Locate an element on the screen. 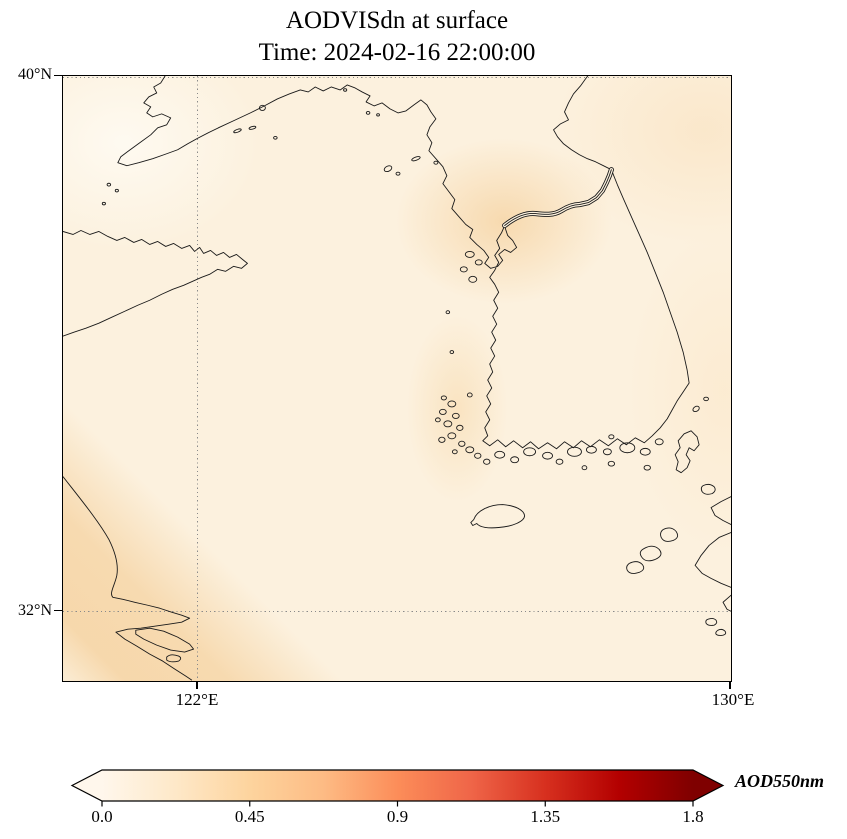 This screenshot has height=839, width=847. colorbar-gradient-bar is located at coordinates (397, 785).